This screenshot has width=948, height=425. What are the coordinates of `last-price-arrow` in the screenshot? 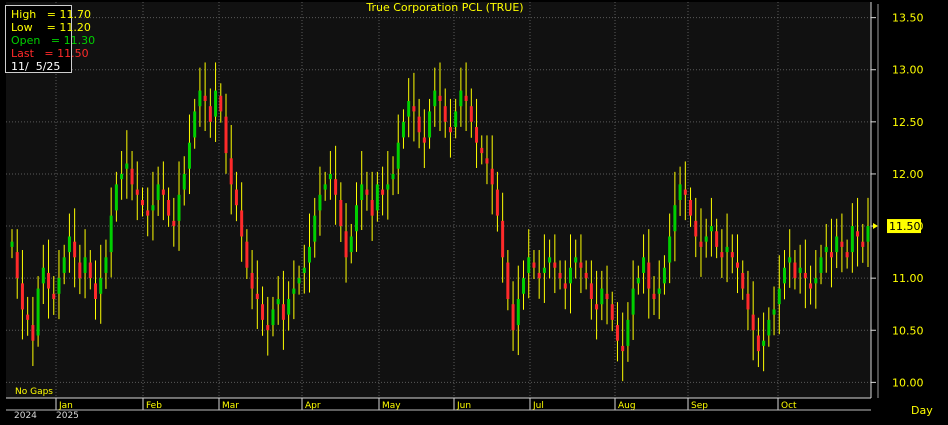 It's located at (875, 226).